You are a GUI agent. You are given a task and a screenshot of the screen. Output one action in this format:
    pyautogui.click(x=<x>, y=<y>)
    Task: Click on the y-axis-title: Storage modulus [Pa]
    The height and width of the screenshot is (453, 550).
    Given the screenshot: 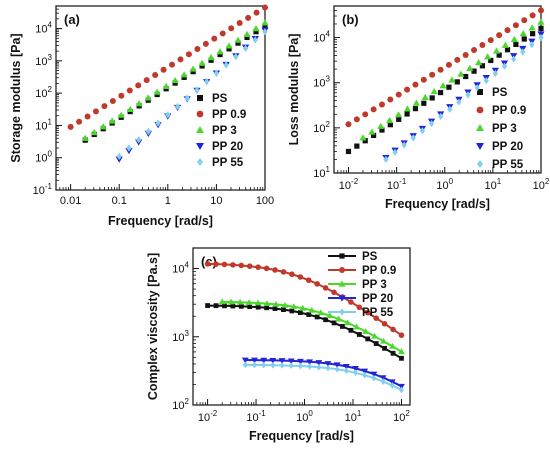 What is the action you would take?
    pyautogui.click(x=16, y=97)
    